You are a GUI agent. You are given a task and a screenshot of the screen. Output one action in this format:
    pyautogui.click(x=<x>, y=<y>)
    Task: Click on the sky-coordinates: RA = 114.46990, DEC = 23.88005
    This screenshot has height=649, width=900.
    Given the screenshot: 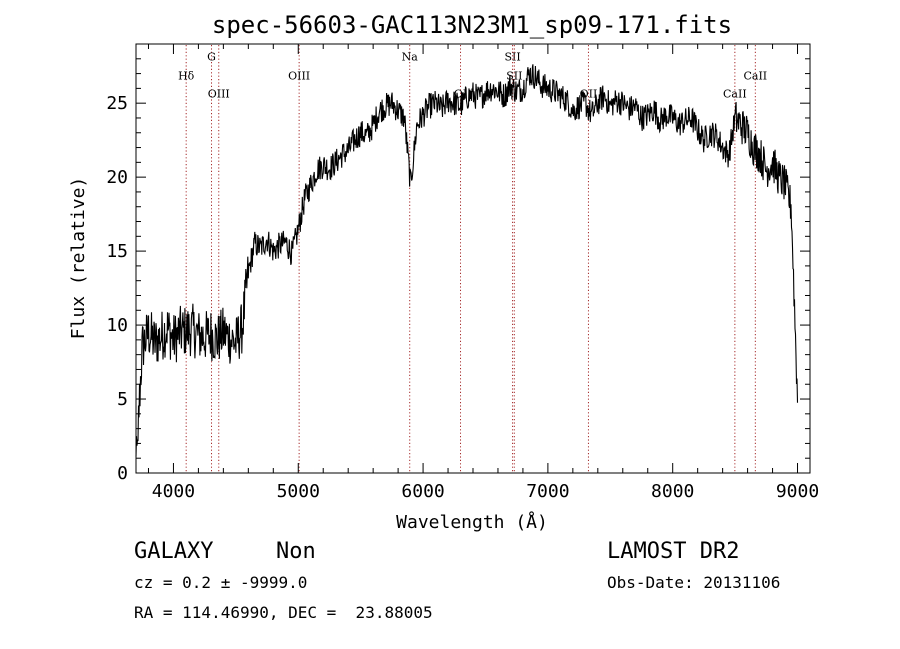 What is the action you would take?
    pyautogui.click(x=283, y=612)
    